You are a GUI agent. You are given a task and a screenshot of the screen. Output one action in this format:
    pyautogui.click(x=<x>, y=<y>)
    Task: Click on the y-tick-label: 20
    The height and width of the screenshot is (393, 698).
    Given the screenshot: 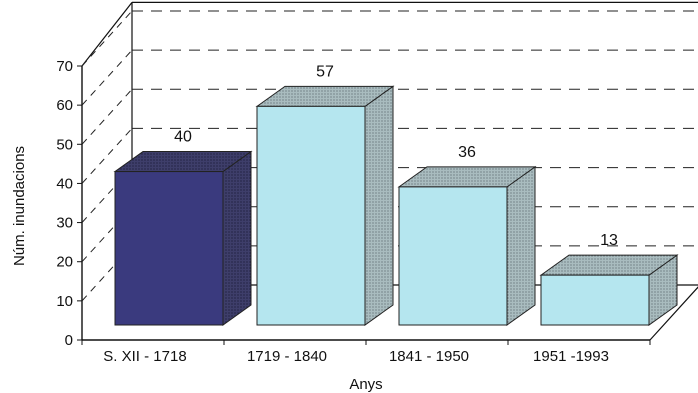 What is the action you would take?
    pyautogui.click(x=64, y=262)
    